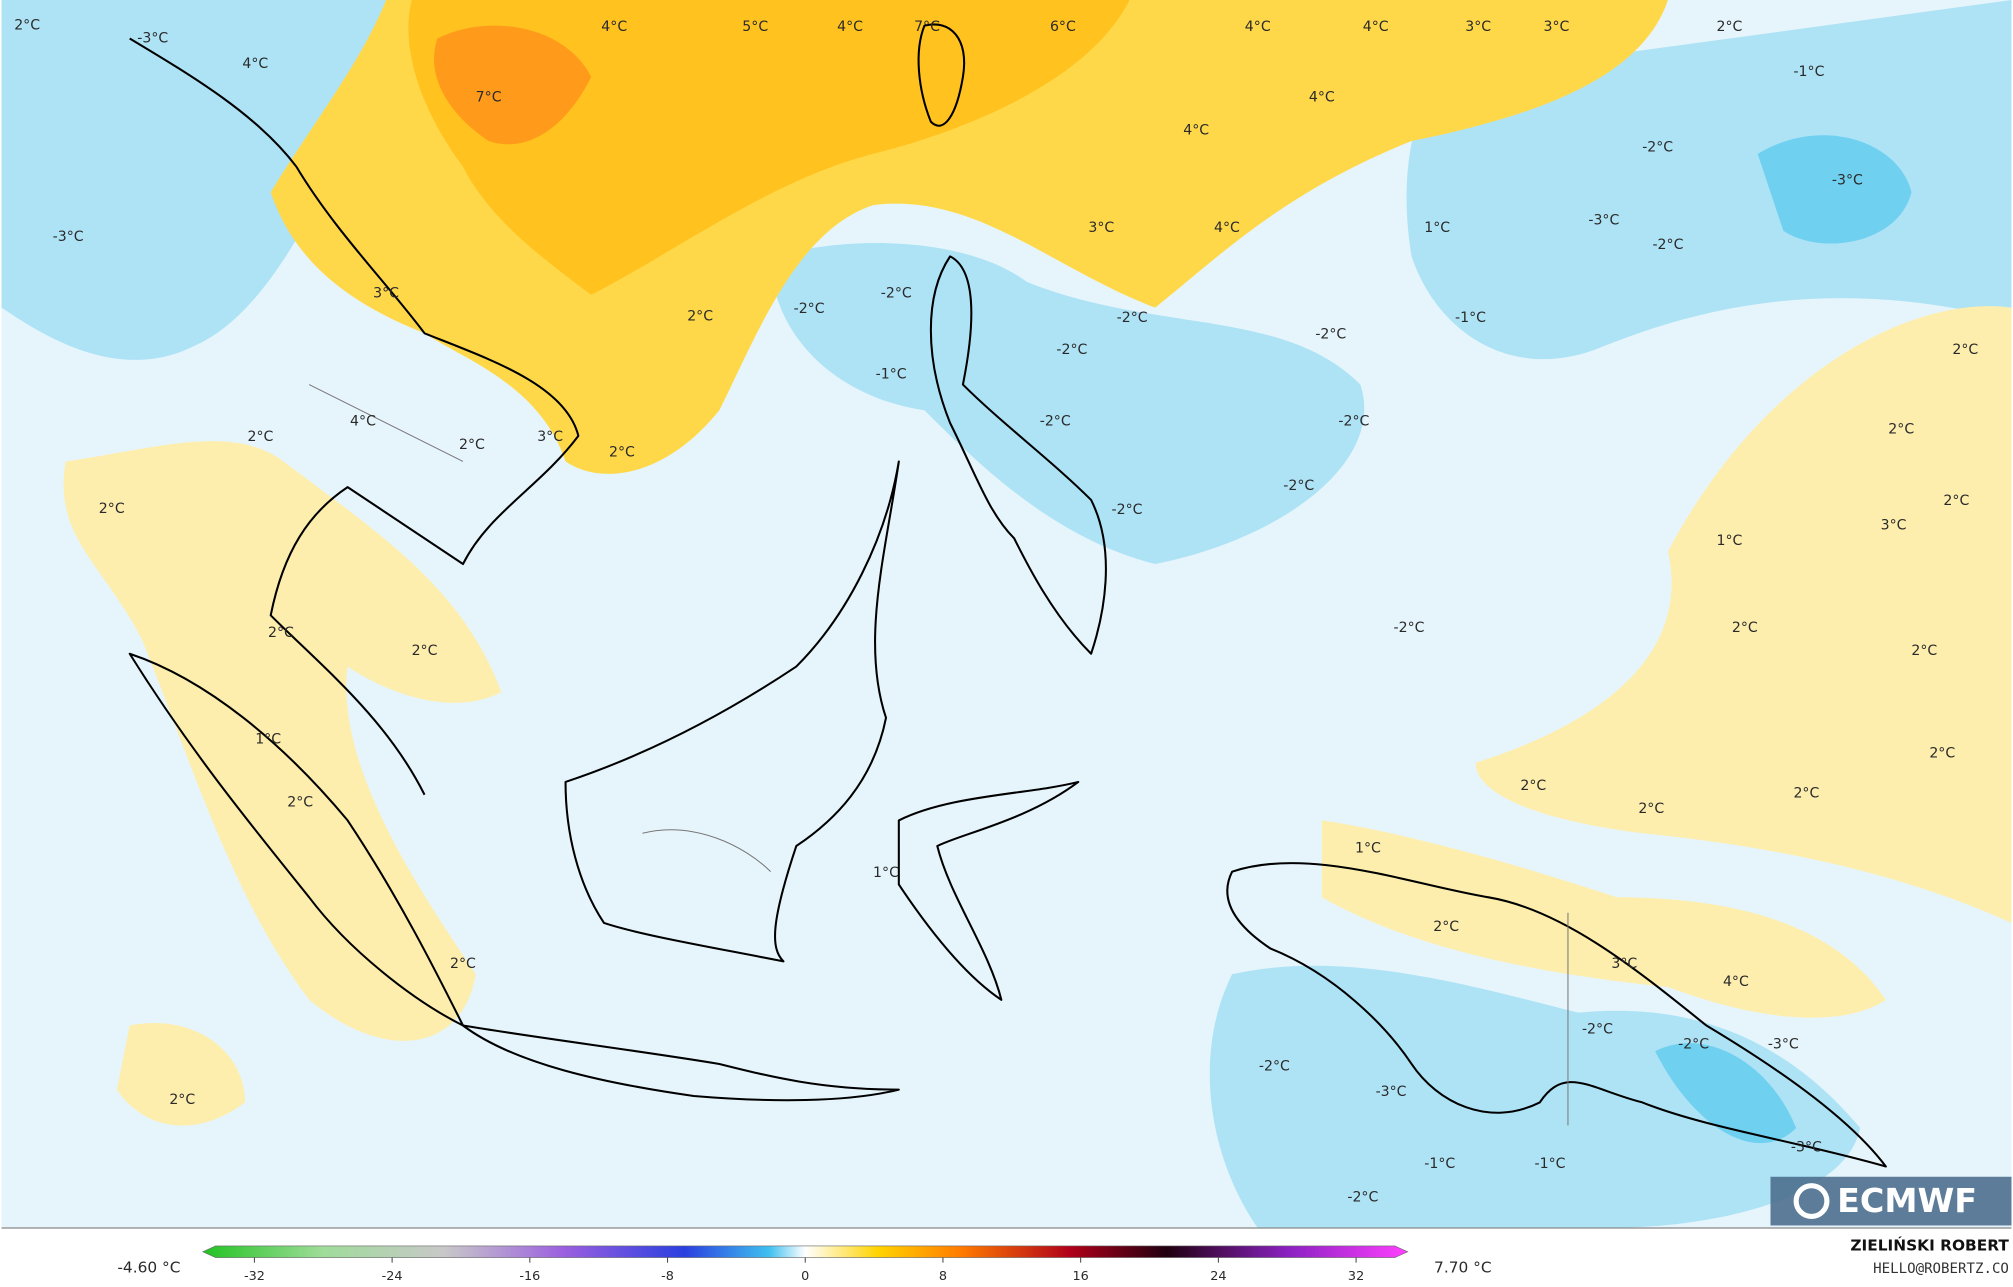 This screenshot has height=1287, width=2013. I want to click on colorbar-tick-label: 32, so click(1356, 1276).